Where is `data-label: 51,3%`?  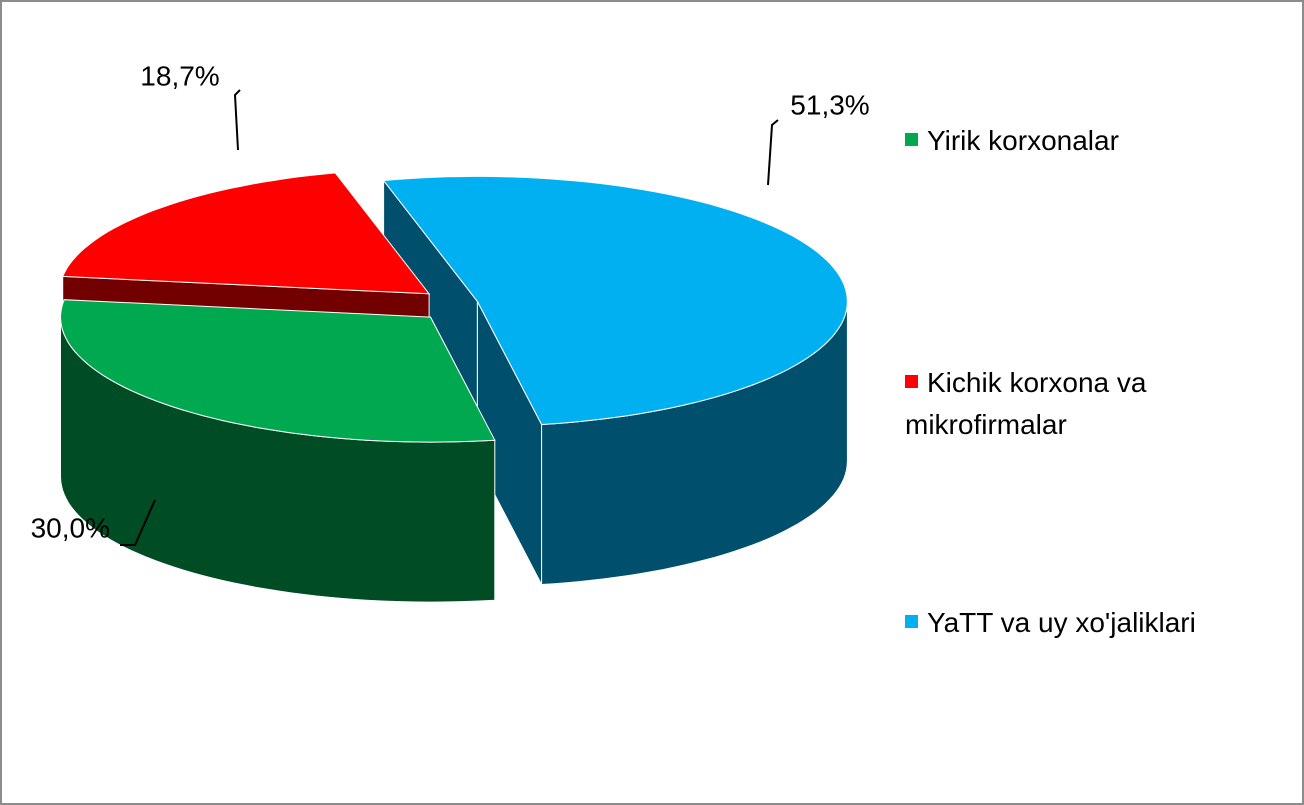
data-label: 51,3% is located at coordinates (829, 104).